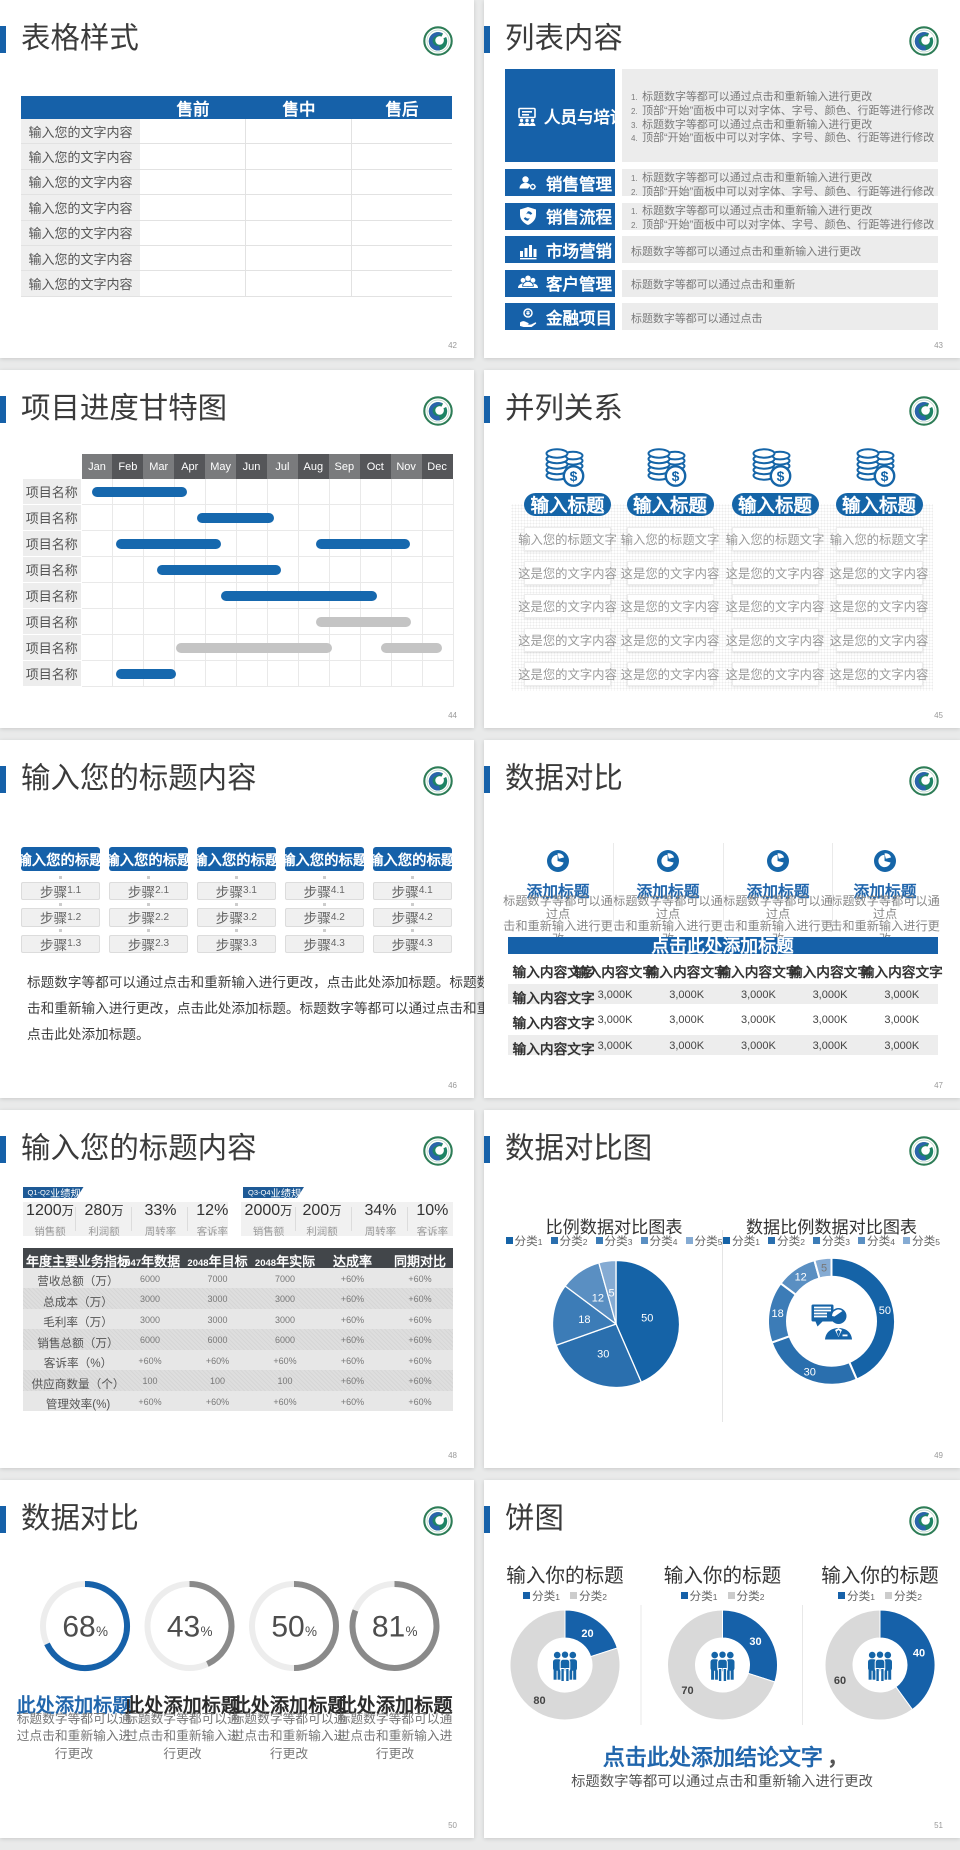 The height and width of the screenshot is (1850, 960). What do you see at coordinates (183, 1627) in the screenshot?
I see `svg-text: 43` at bounding box center [183, 1627].